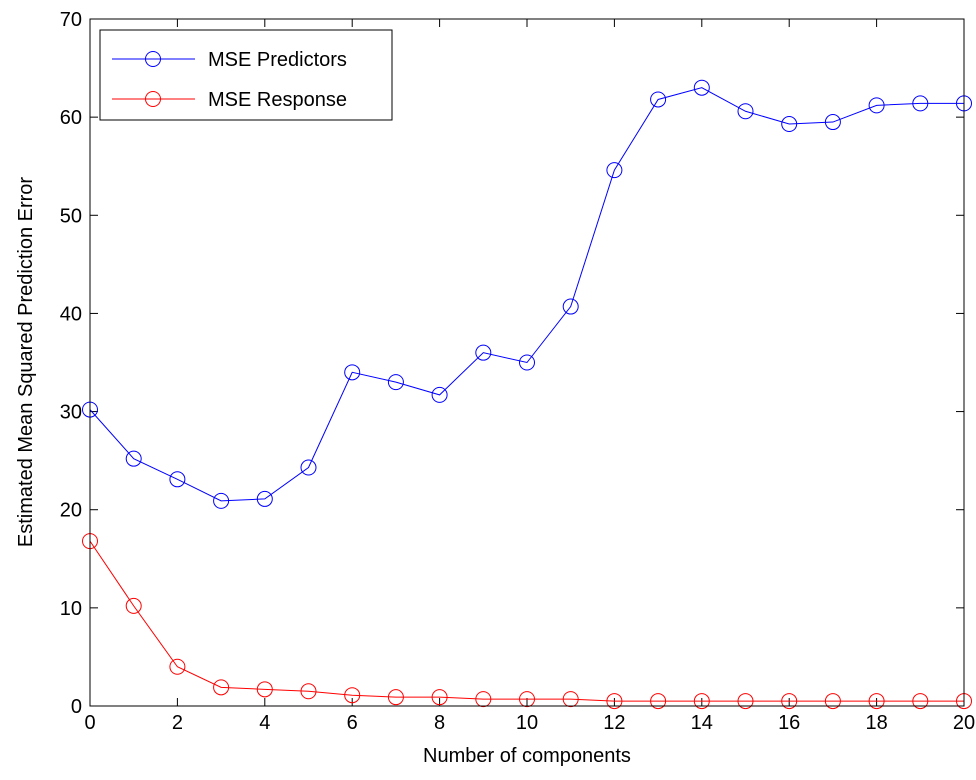 This screenshot has height=780, width=976. I want to click on legend-entry-mse-predictors: MSE Predictors, so click(229, 60).